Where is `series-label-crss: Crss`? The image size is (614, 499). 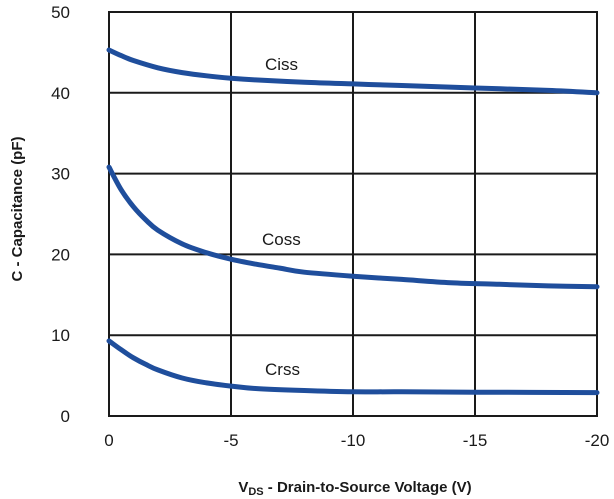 series-label-crss: Crss is located at coordinates (282, 369).